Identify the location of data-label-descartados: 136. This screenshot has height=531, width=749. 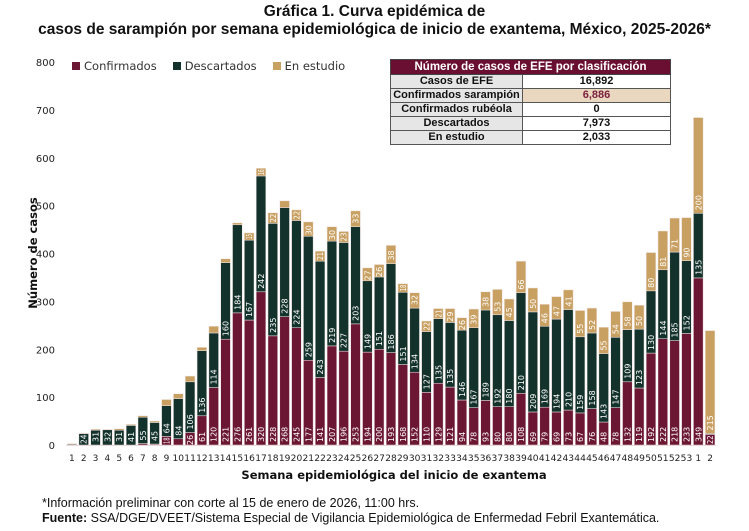
(202, 405).